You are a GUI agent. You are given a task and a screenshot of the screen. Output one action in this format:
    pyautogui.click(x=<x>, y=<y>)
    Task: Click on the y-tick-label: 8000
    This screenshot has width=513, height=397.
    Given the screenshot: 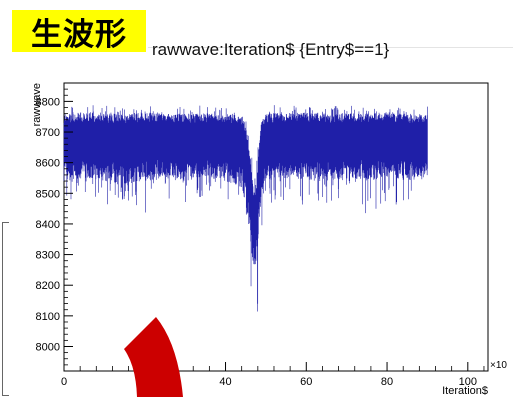 What is the action you would take?
    pyautogui.click(x=48, y=347)
    